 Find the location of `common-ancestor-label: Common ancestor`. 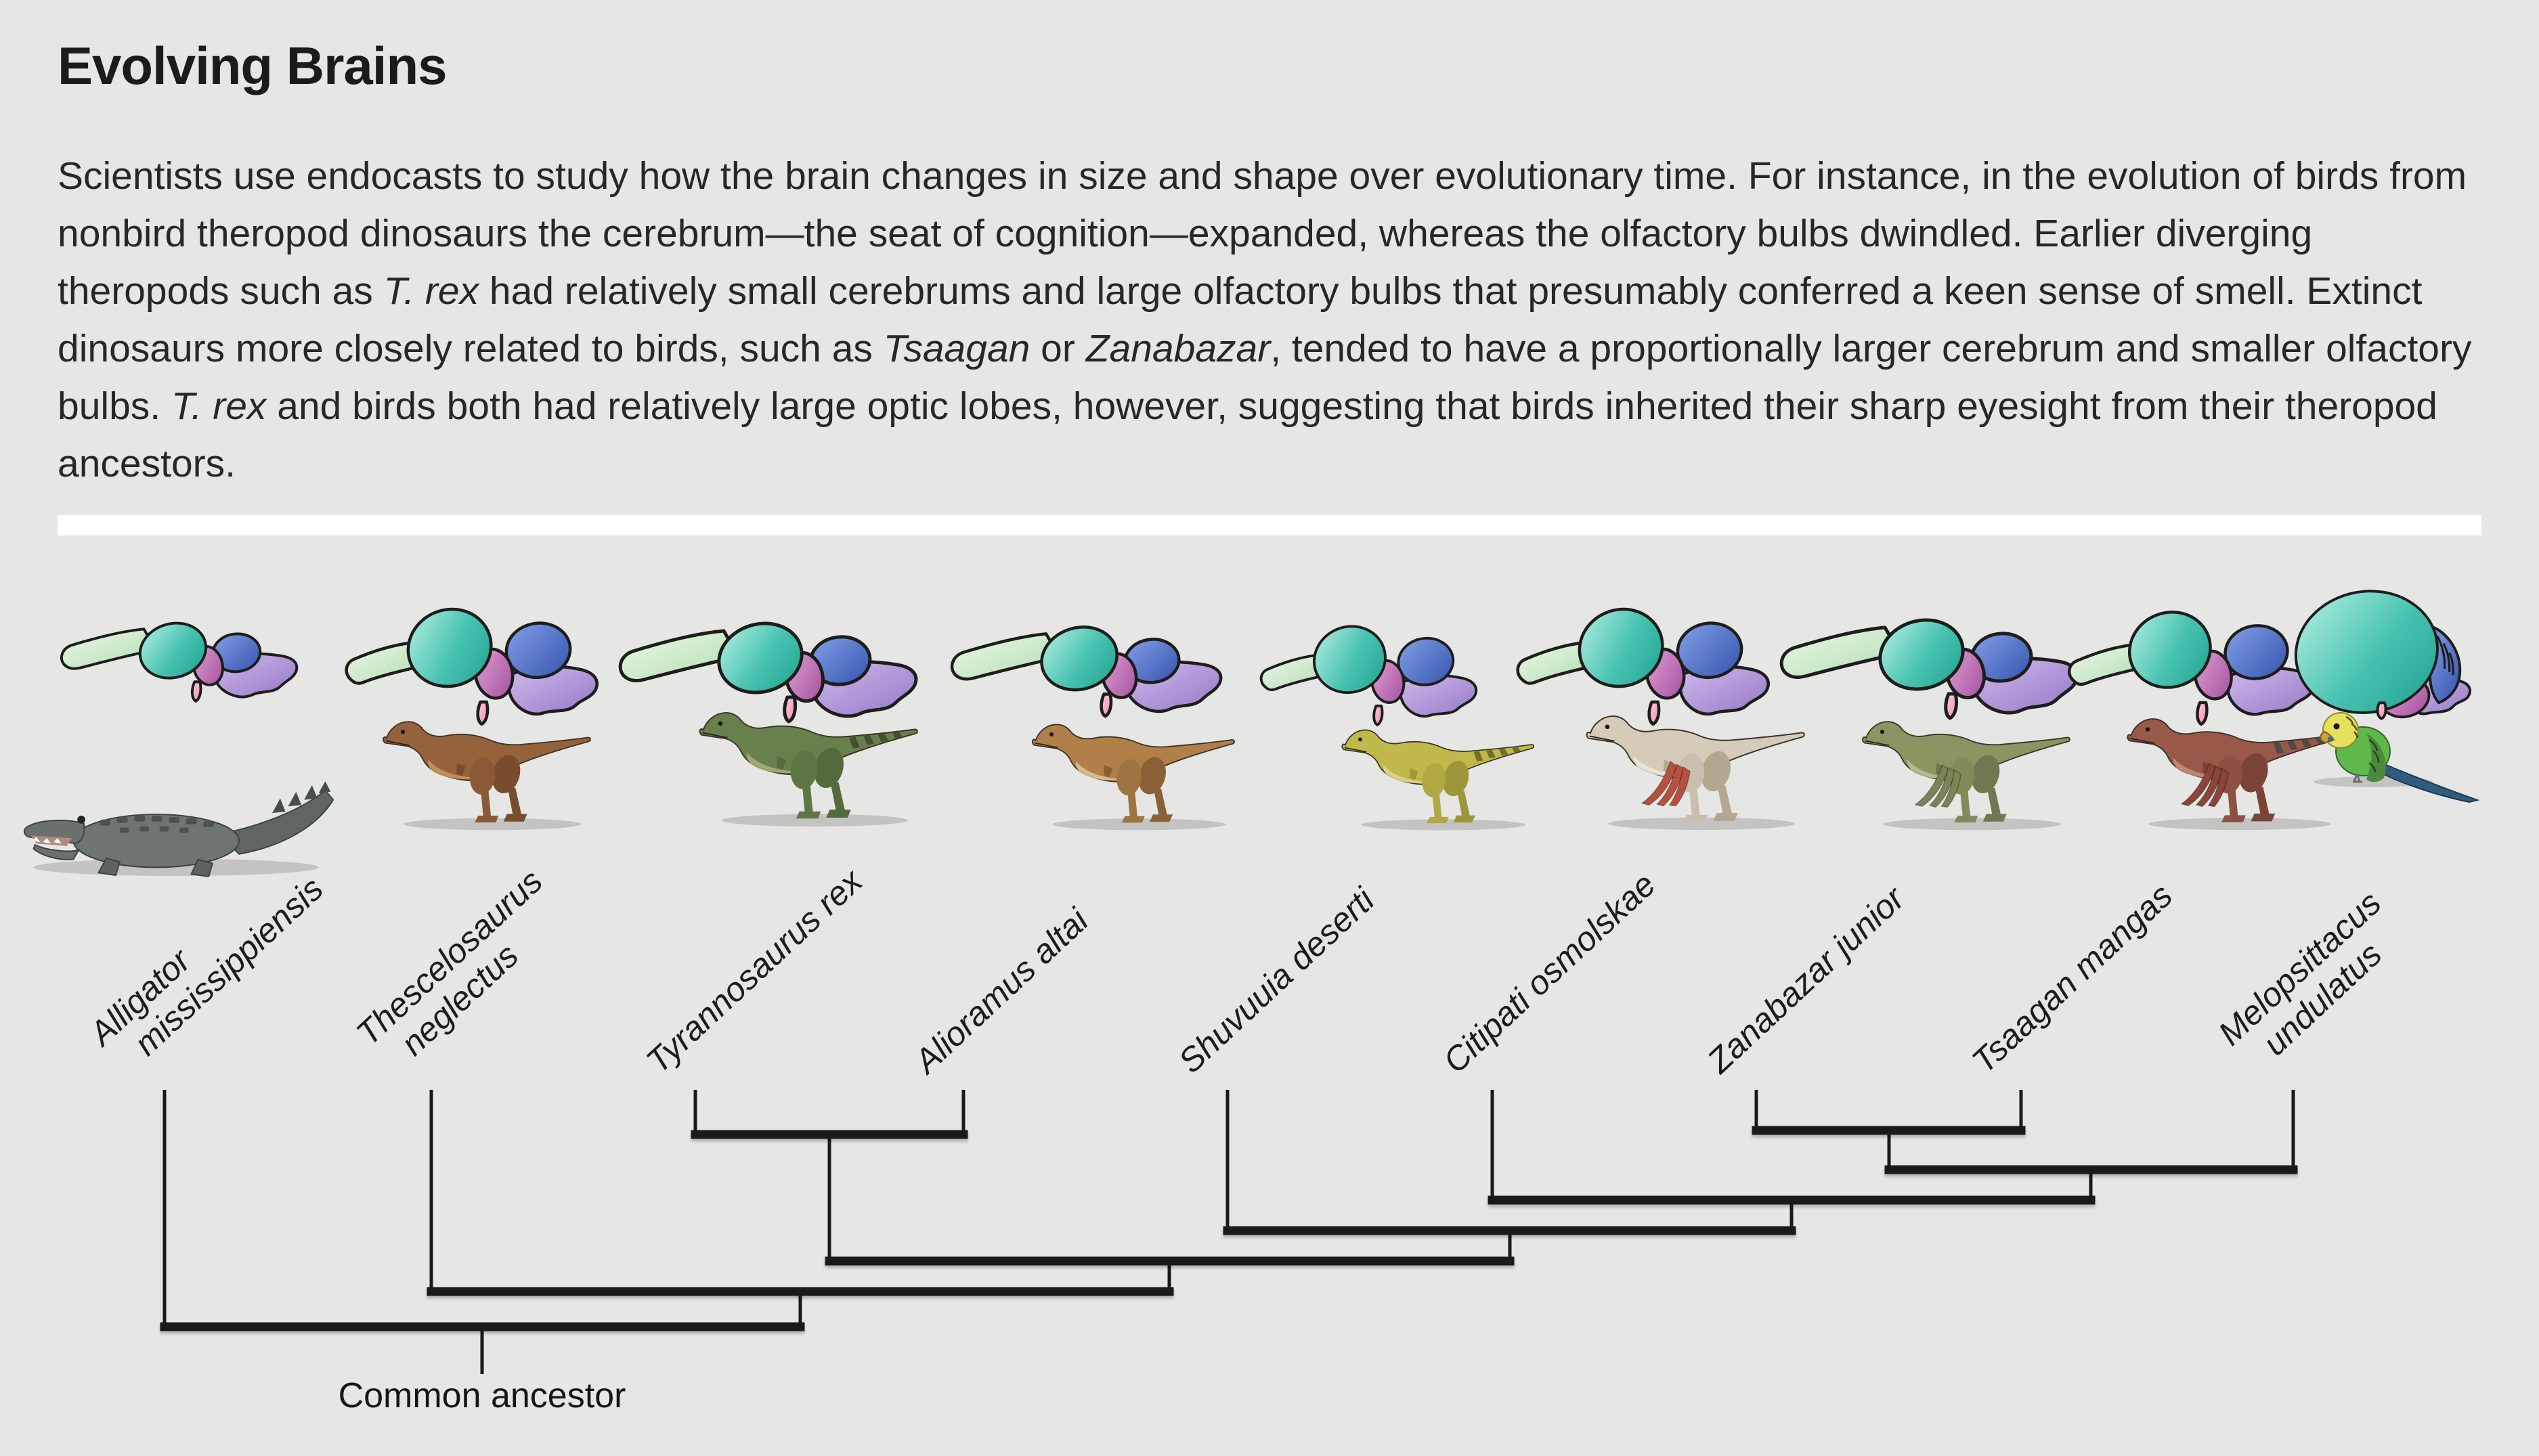

common-ancestor-label: Common ancestor is located at coordinates (482, 1395).